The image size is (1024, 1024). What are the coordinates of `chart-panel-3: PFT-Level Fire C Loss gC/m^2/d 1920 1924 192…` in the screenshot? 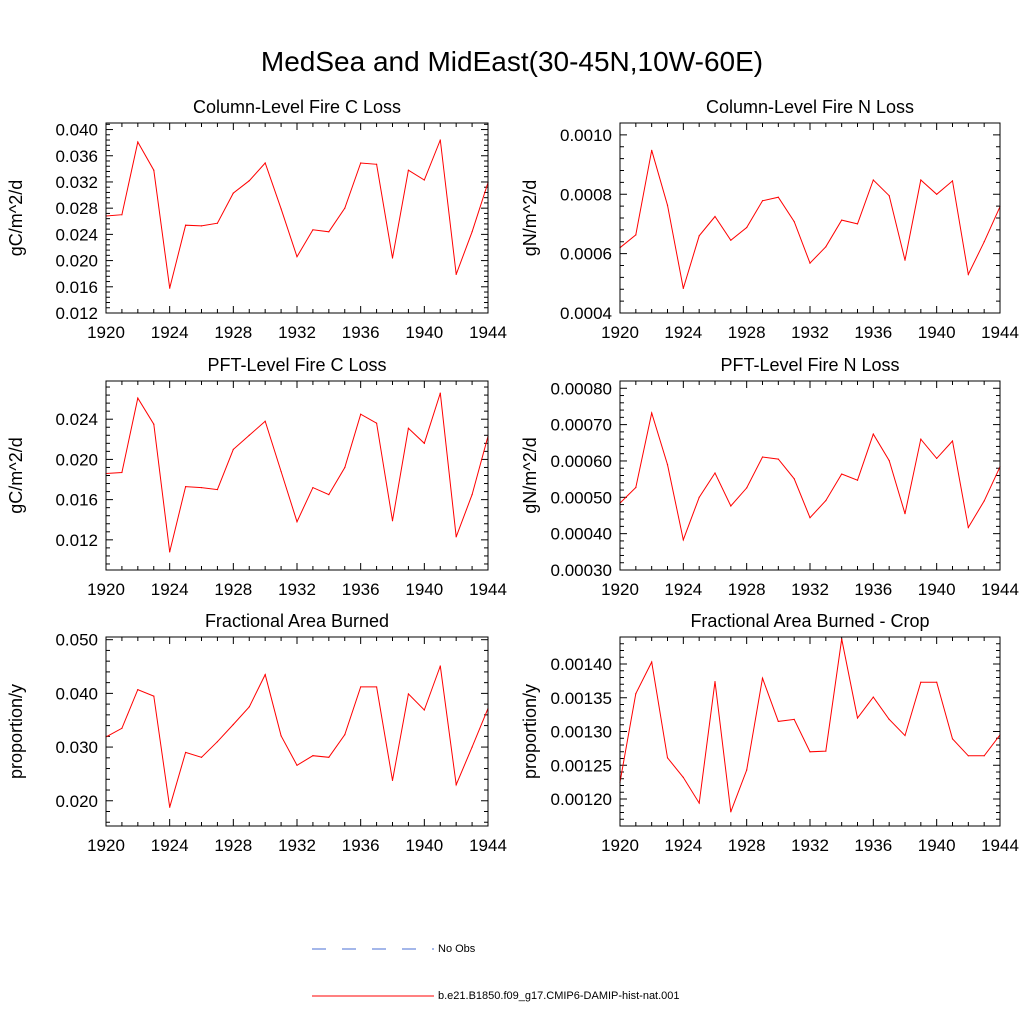 It's located at (256, 477).